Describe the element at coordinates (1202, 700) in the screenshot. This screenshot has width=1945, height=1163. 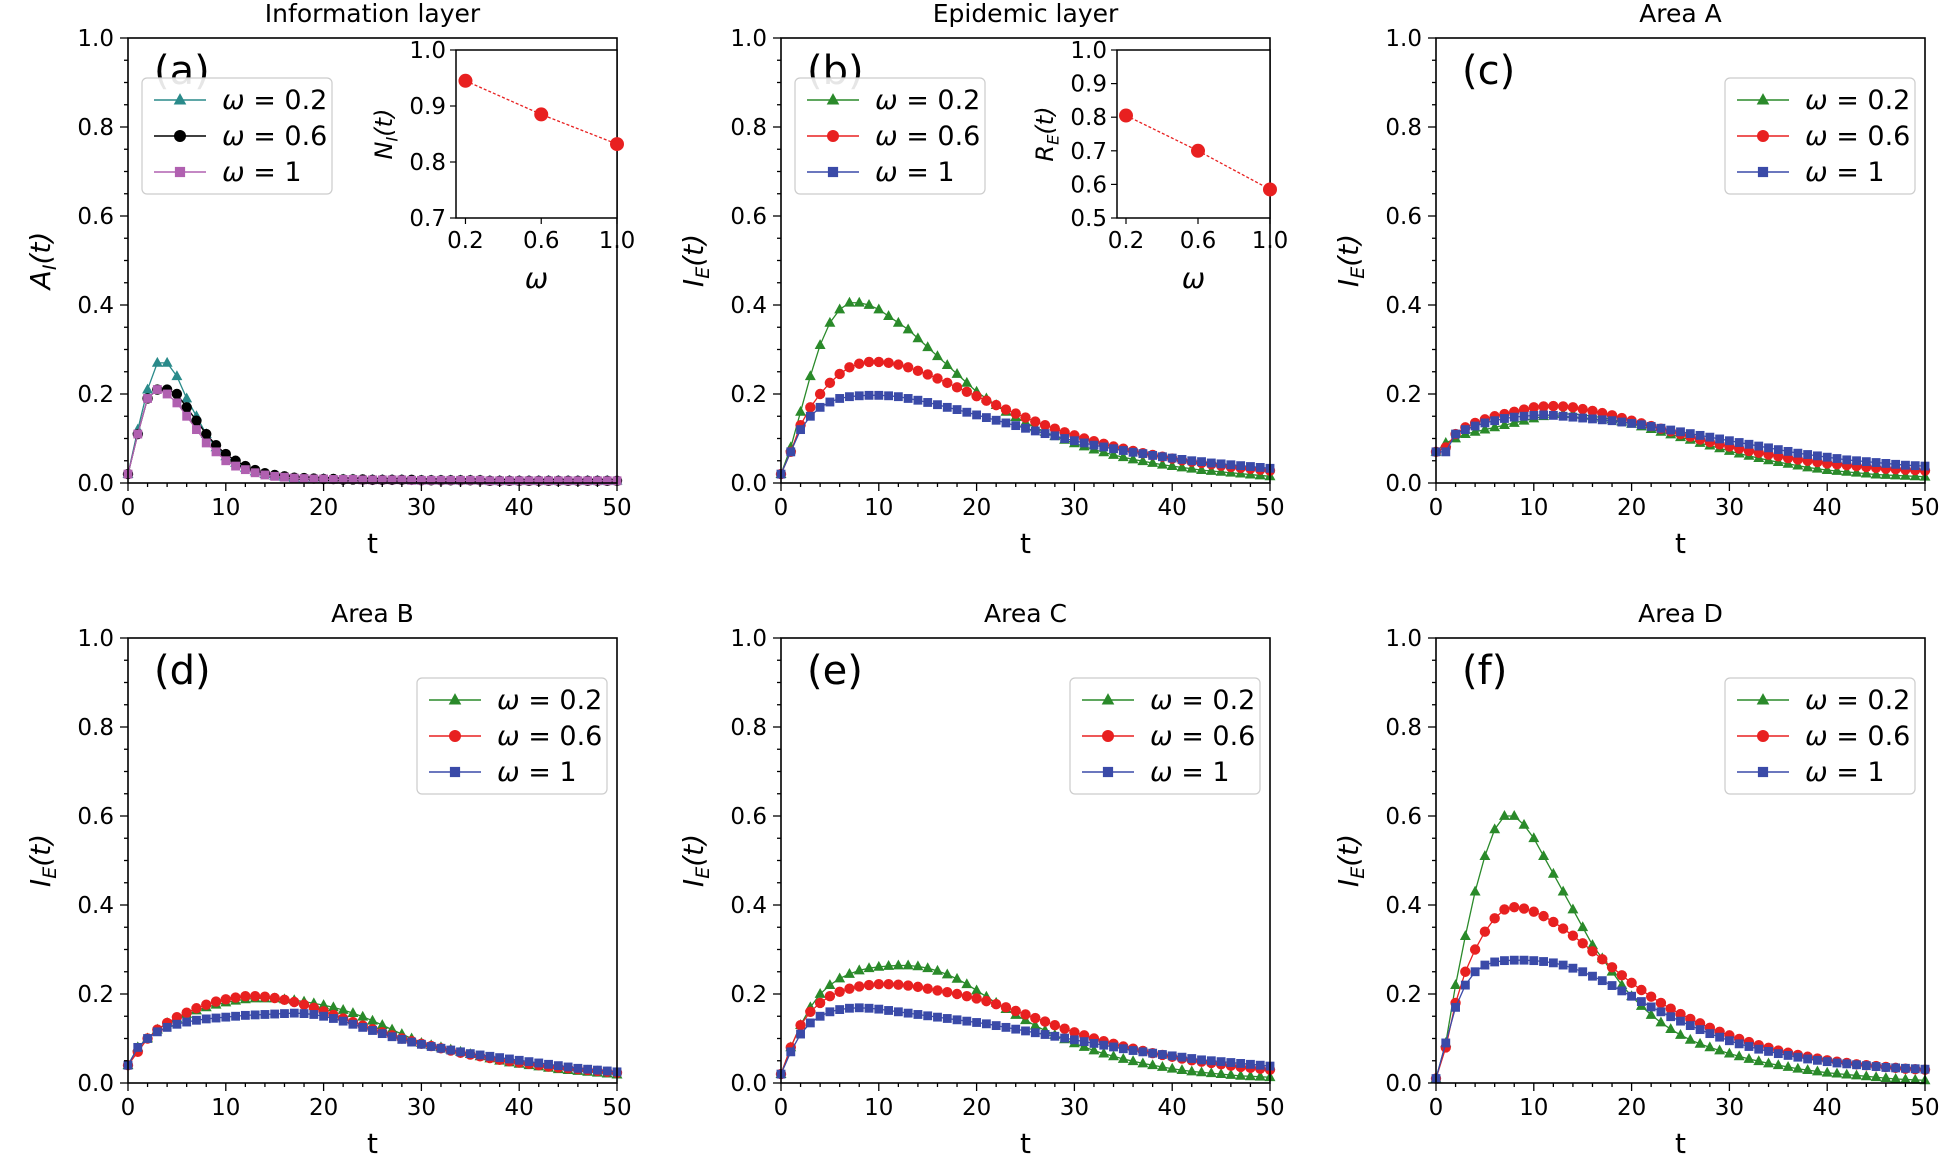
I see `legend-label: ω = 0.2` at that location.